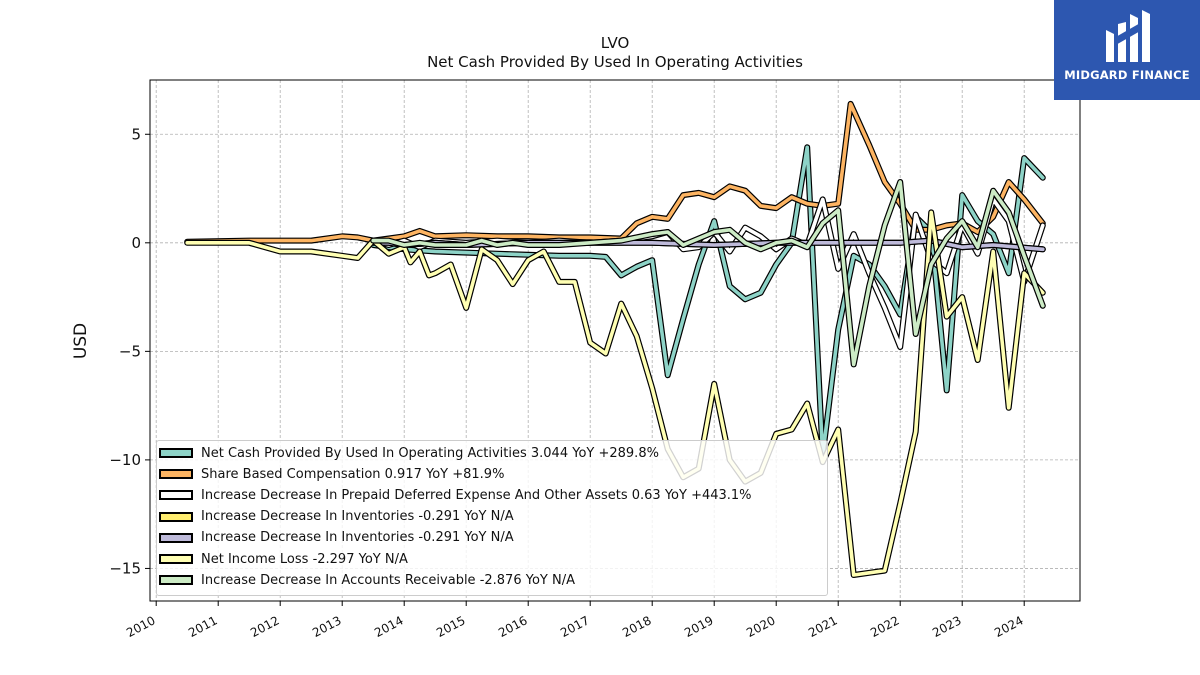  I want to click on y-axis: 5 0 −5 −10 −15, so click(129, 351).